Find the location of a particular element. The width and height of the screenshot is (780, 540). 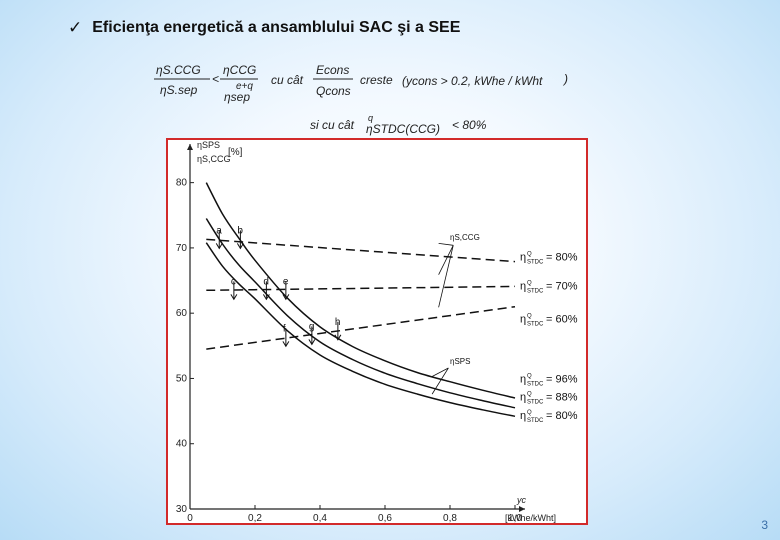

x-axis-label: yc is located at coordinates (521, 500).